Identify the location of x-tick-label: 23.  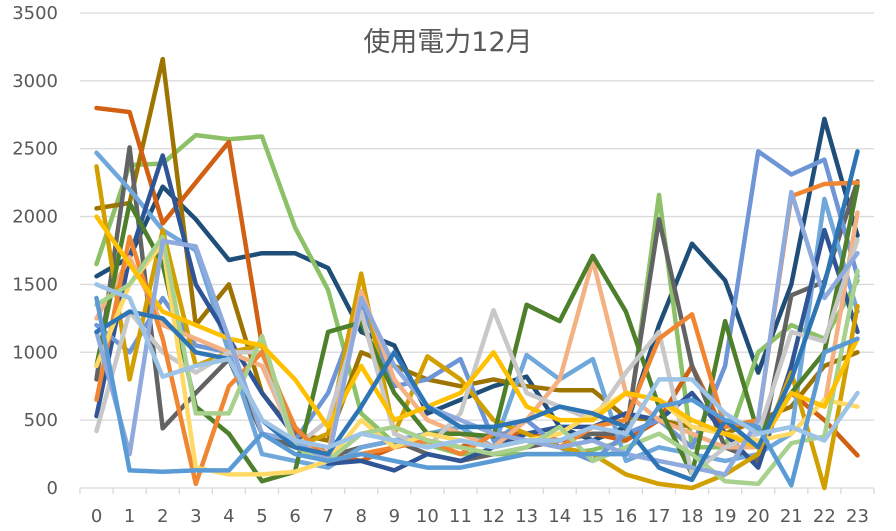
(857, 516).